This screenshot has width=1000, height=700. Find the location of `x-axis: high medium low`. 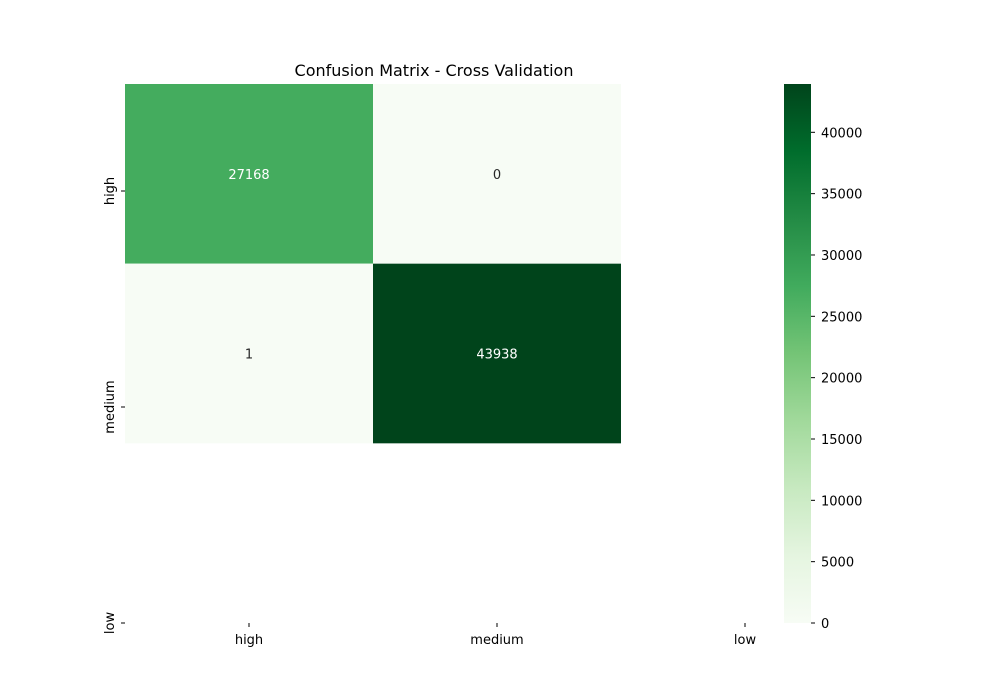

x-axis: high medium low is located at coordinates (496, 635).